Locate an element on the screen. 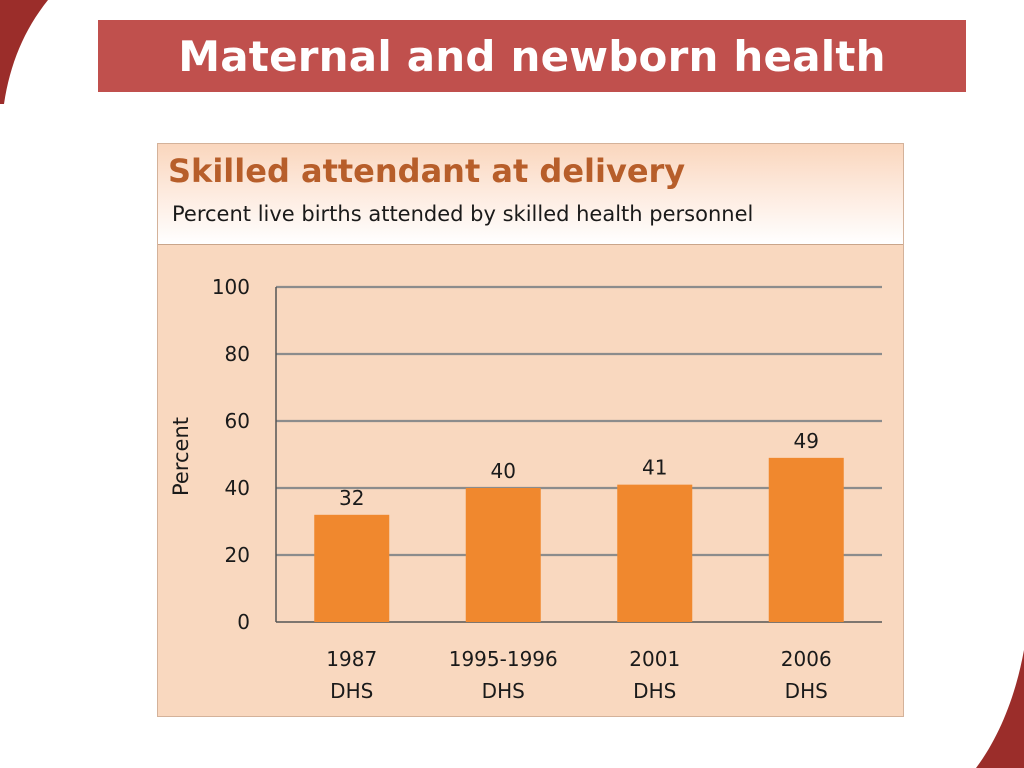 The image size is (1024, 768). y-tick-label: 60 is located at coordinates (237, 421).